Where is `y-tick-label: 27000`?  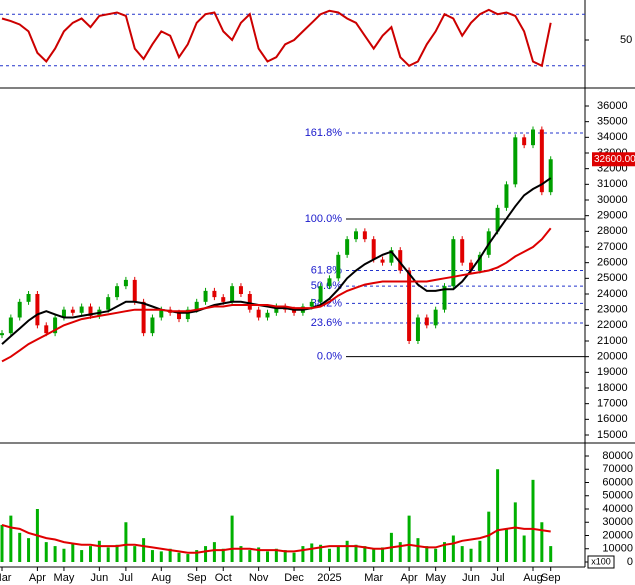 y-tick-label: 27000 is located at coordinates (612, 247).